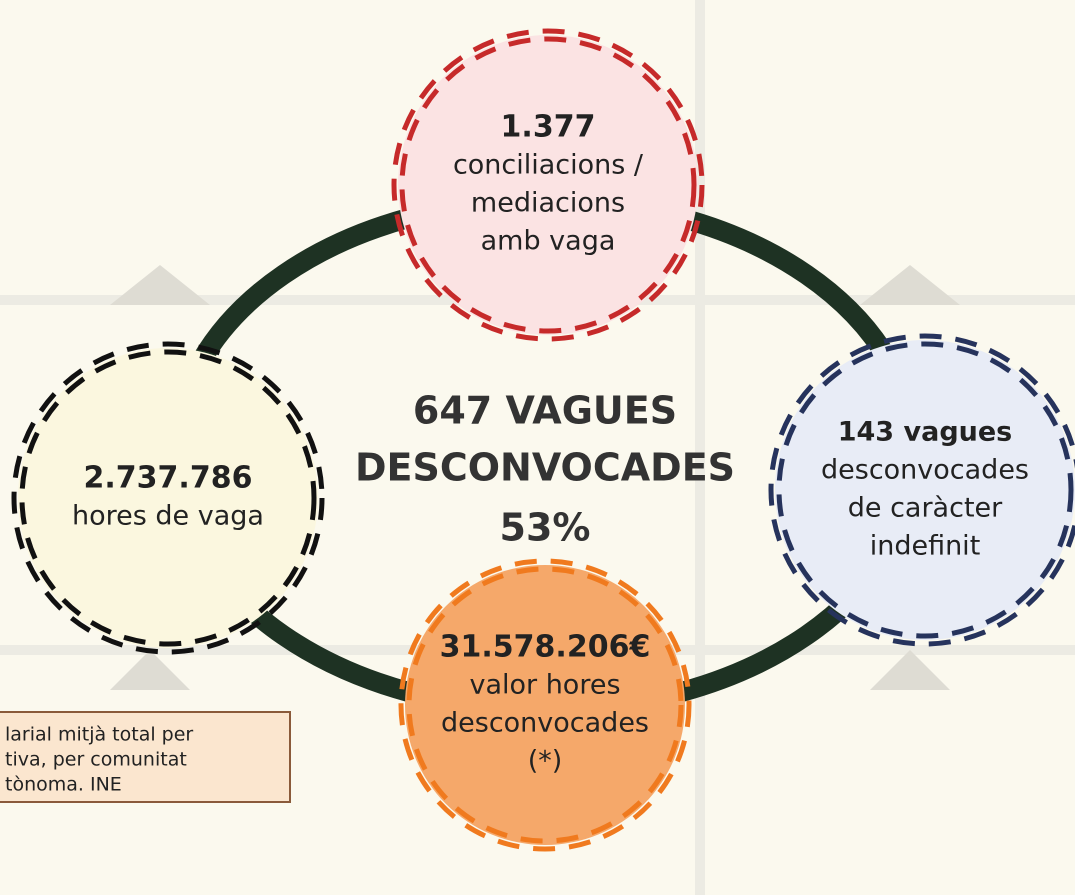 This screenshot has height=895, width=1075. Describe the element at coordinates (548, 241) in the screenshot. I see `node-line: amb vaga` at that location.